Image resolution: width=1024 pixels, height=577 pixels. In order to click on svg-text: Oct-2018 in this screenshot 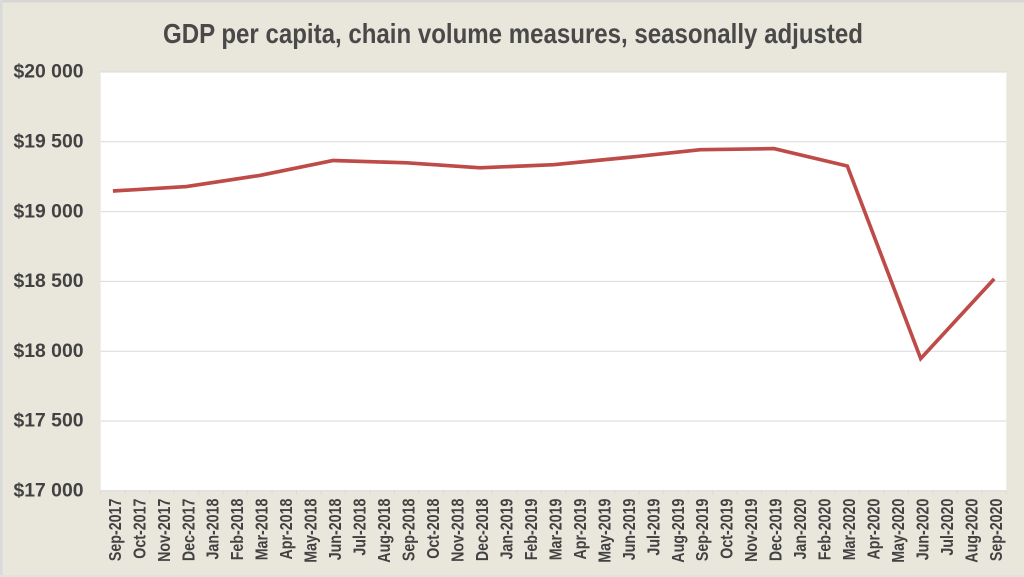, I will do `click(433, 529)`.